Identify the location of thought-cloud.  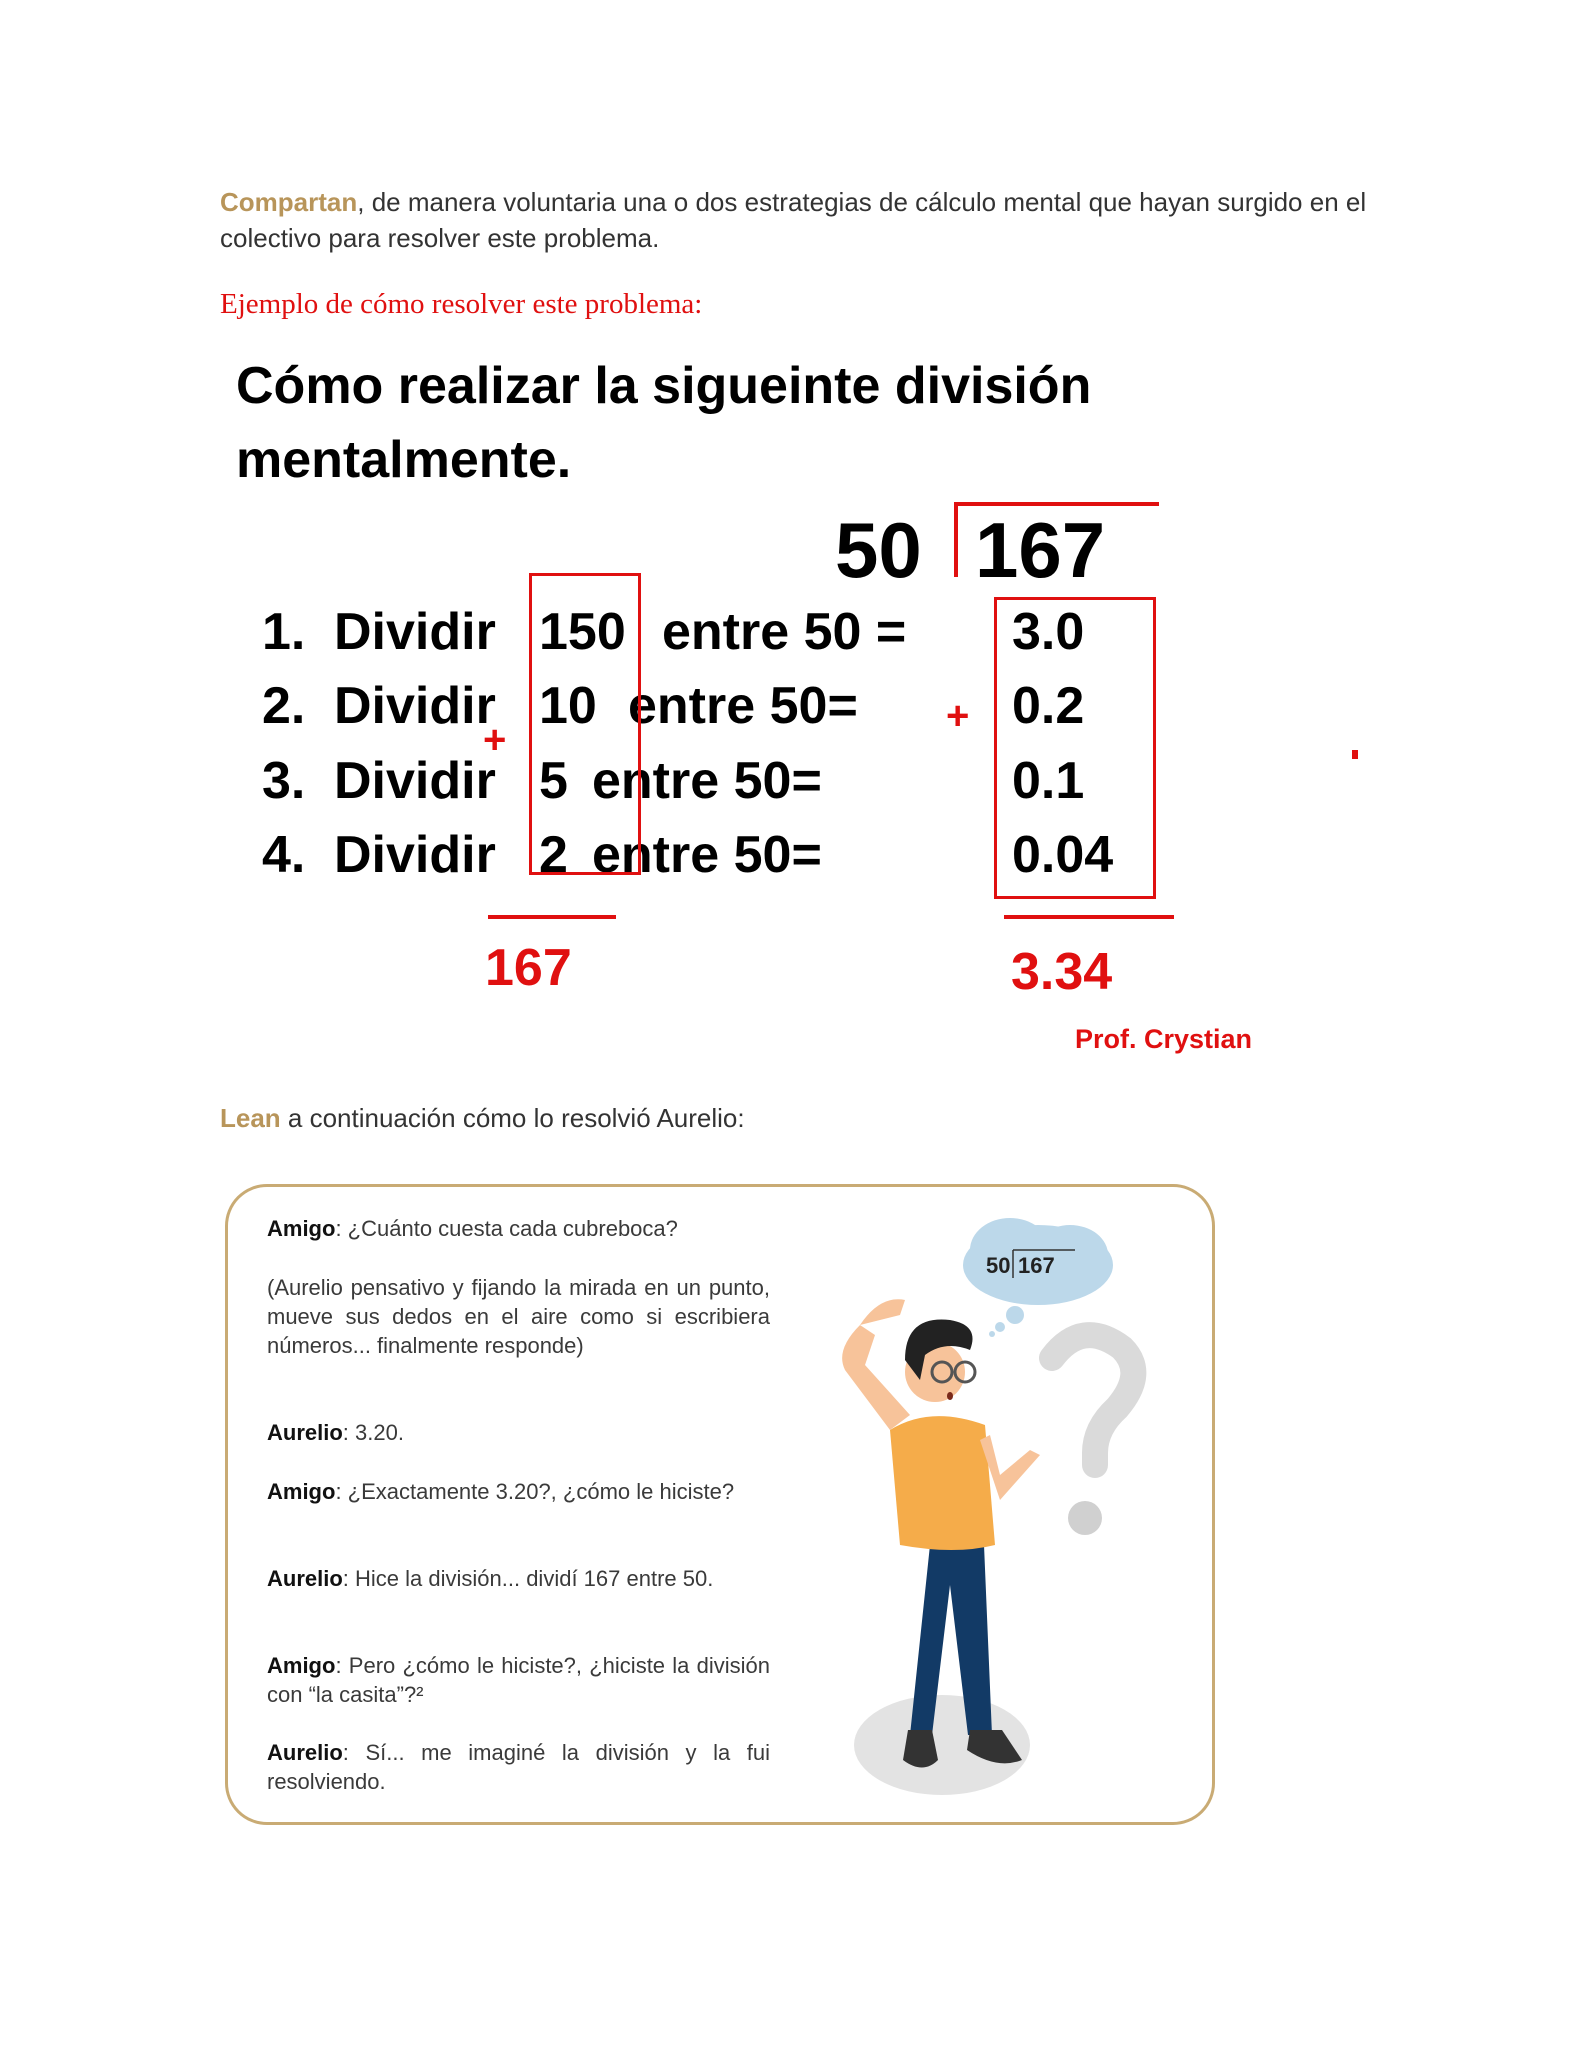
(1038, 1277).